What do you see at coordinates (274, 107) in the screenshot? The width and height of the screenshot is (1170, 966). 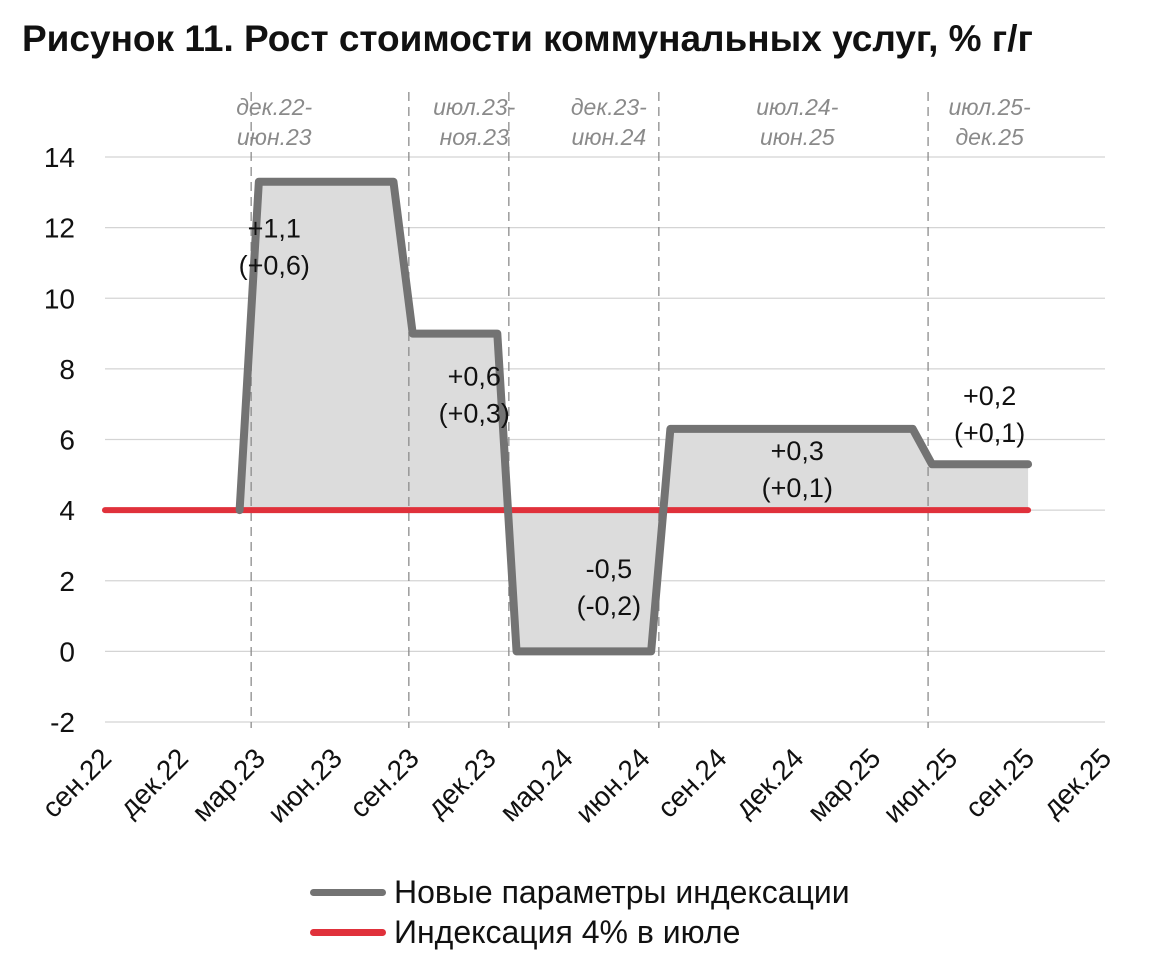 I see `period-label: дек.22-` at bounding box center [274, 107].